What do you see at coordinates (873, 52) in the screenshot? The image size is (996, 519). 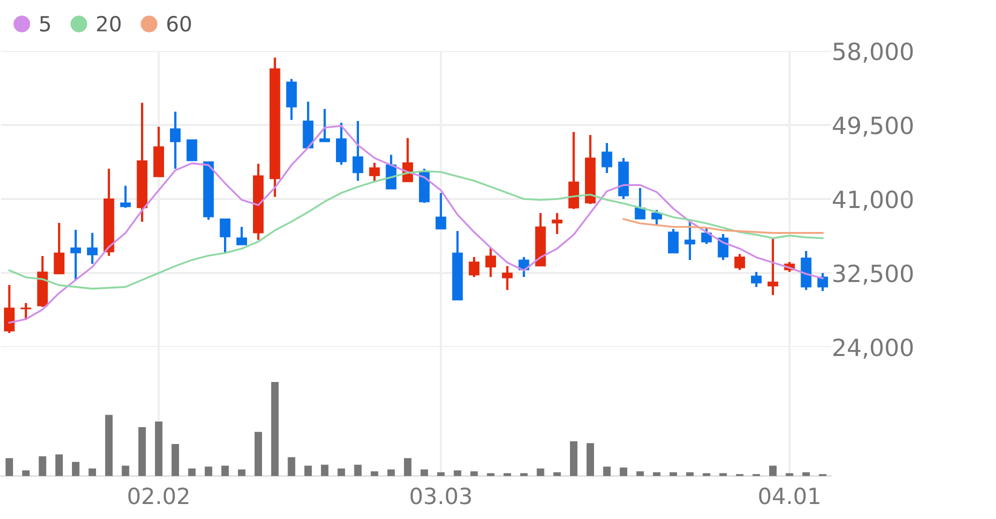 I see `y-tick-label: 58,000` at bounding box center [873, 52].